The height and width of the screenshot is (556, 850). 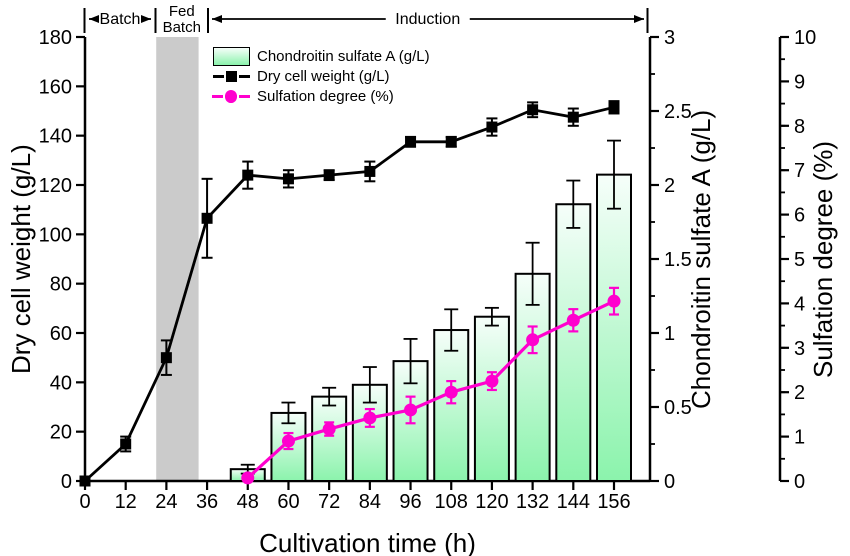 I want to click on axis-text: 156, so click(x=613, y=502).